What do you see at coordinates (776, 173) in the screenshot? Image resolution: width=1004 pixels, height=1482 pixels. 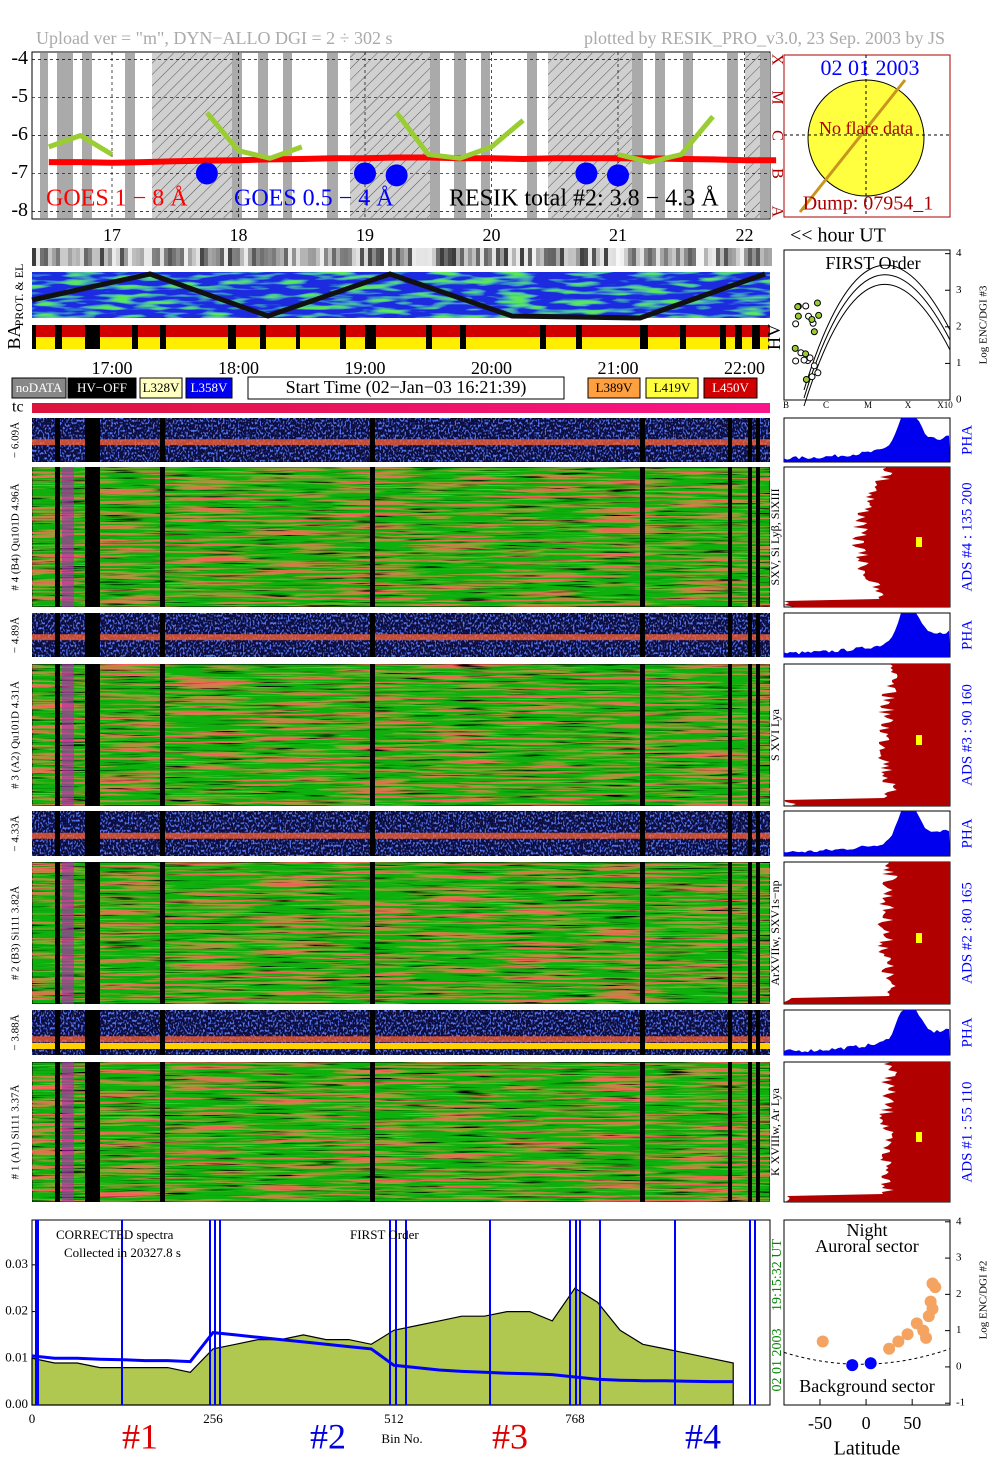 I see `class-label: B` at bounding box center [776, 173].